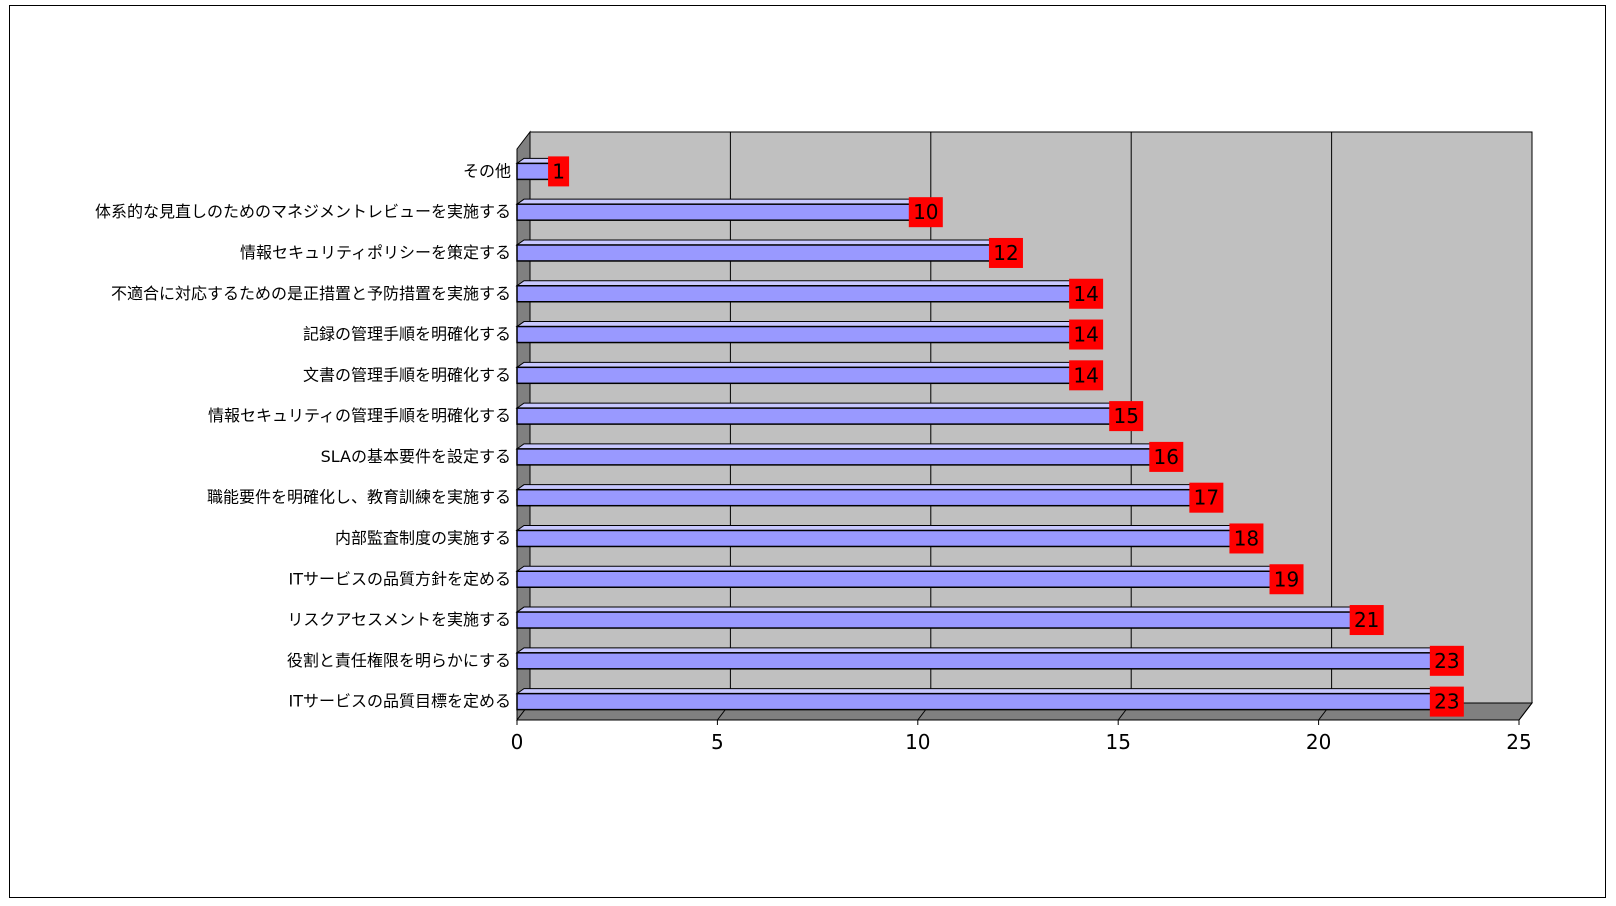 The width and height of the screenshot is (1616, 906). What do you see at coordinates (375, 252) in the screenshot?
I see `category-label: 情報セキュリティポリシーを策定する` at bounding box center [375, 252].